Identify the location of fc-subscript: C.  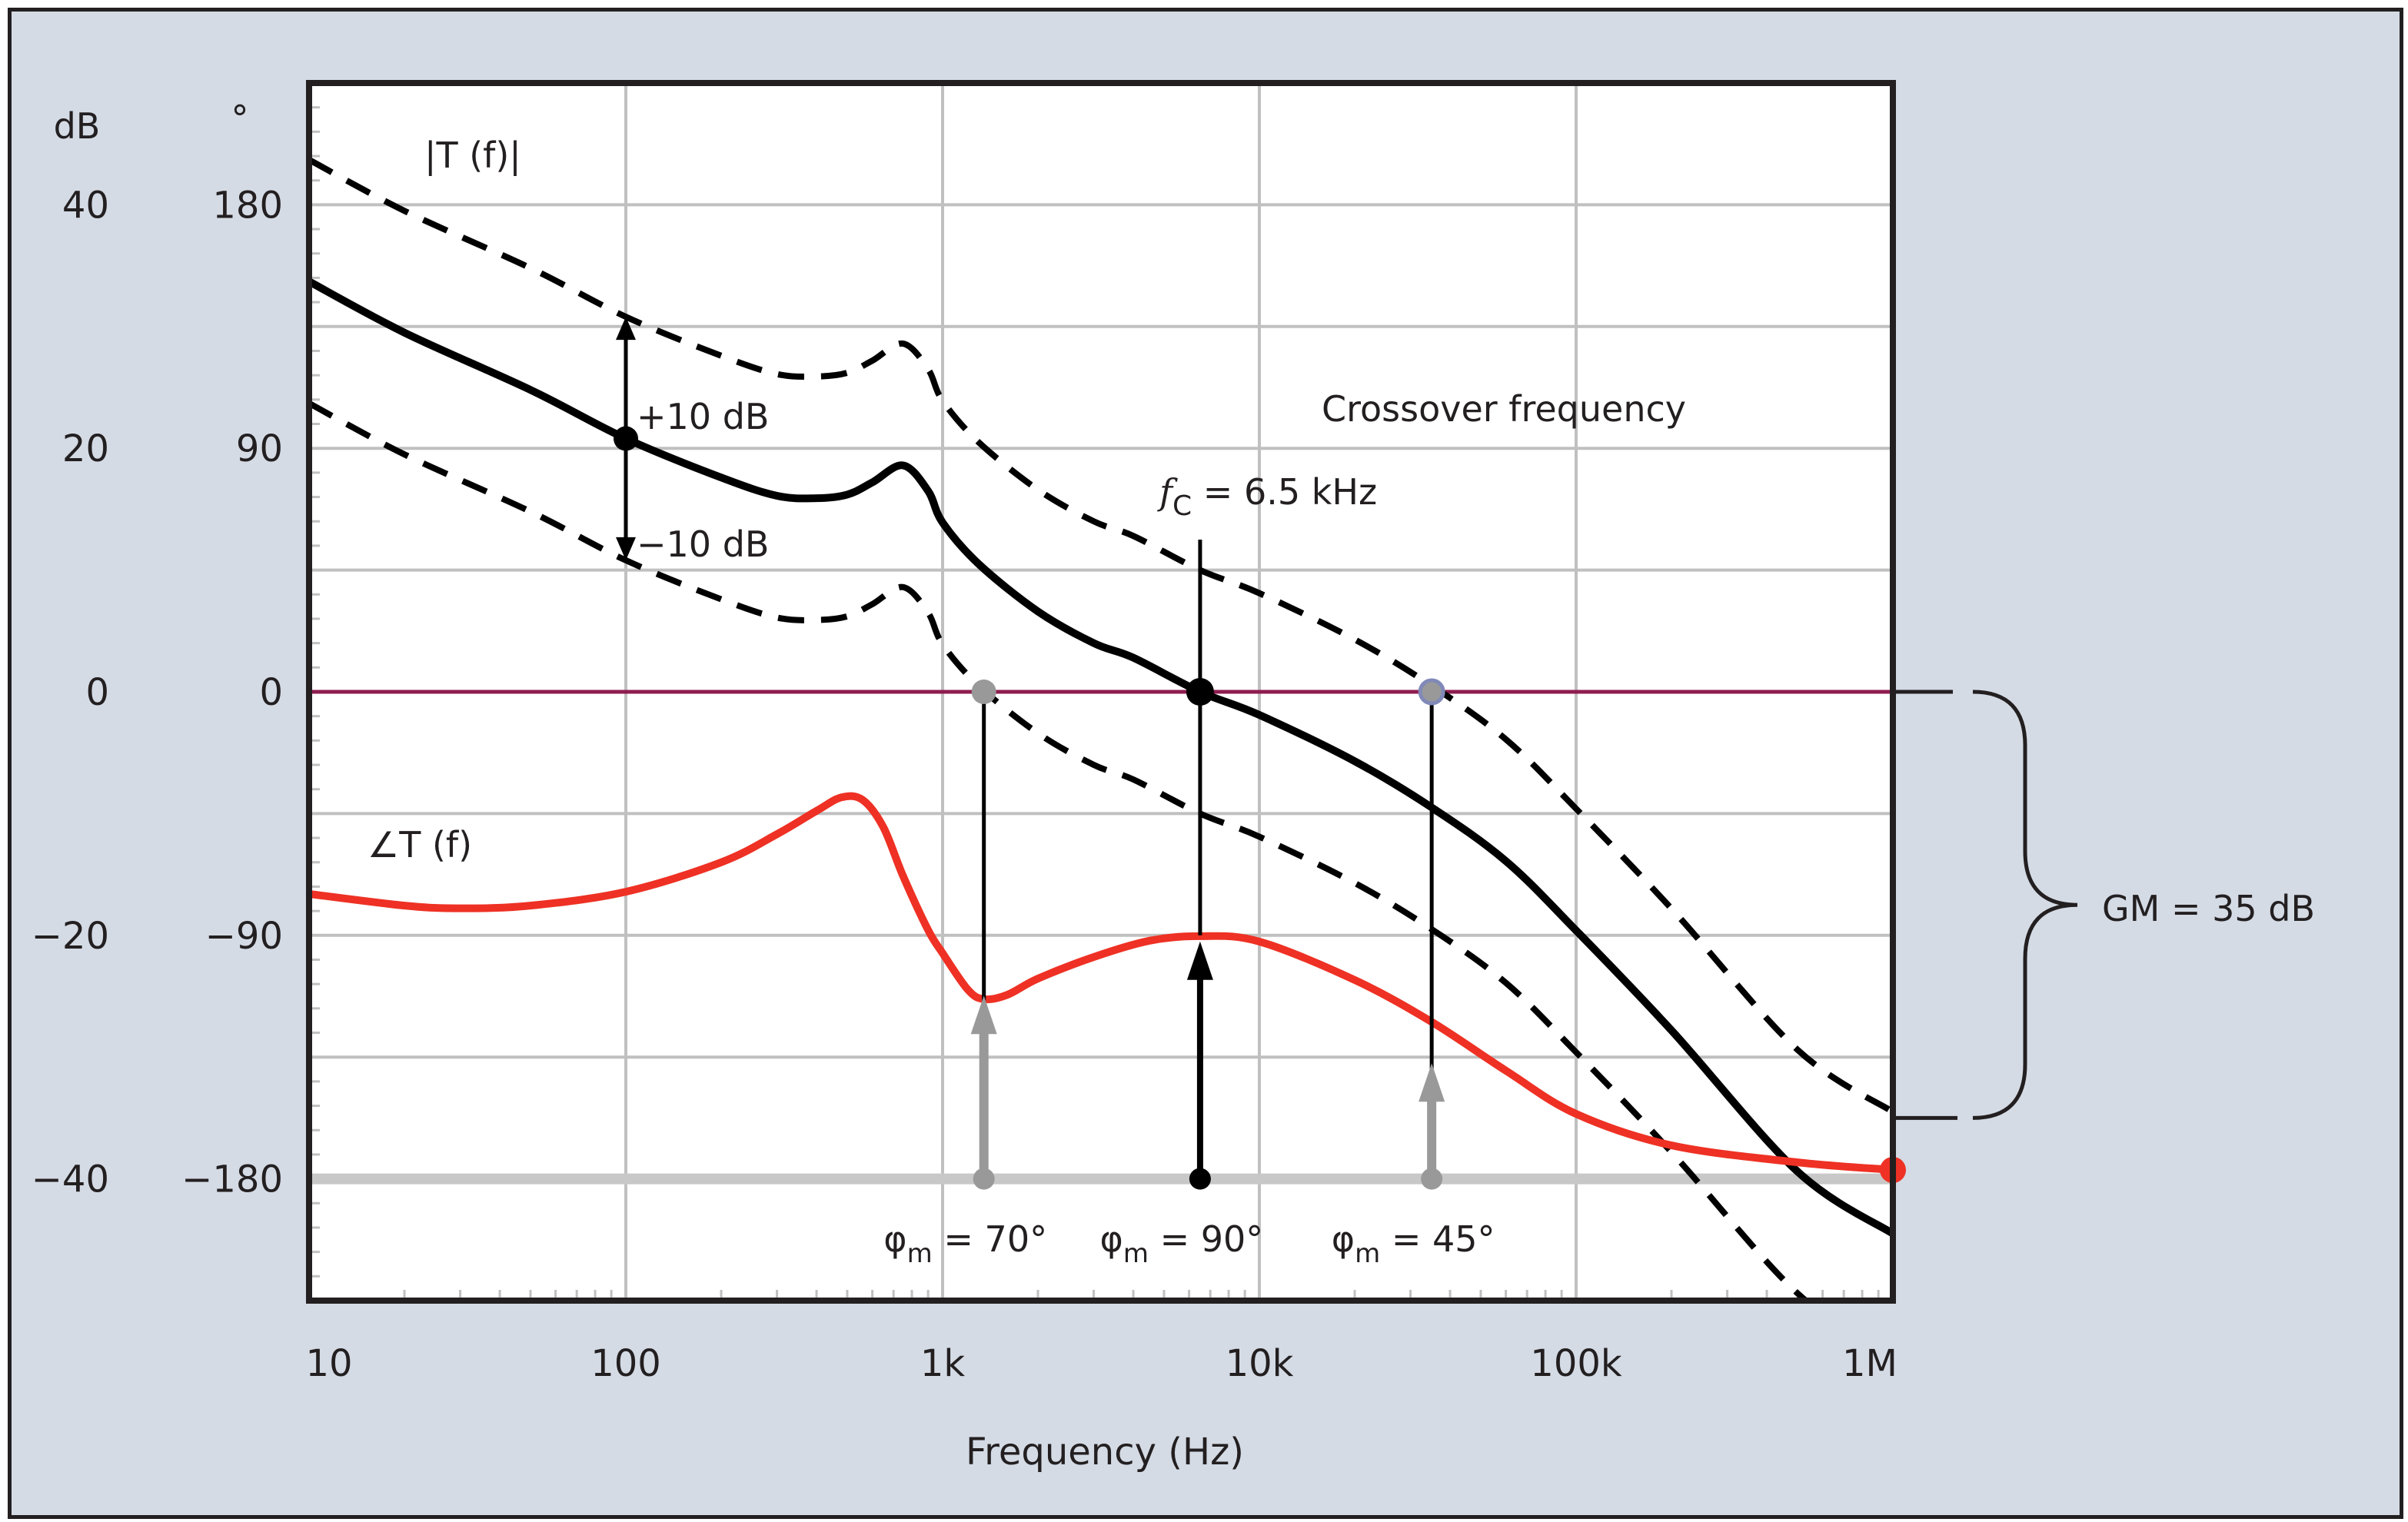
(1182, 506).